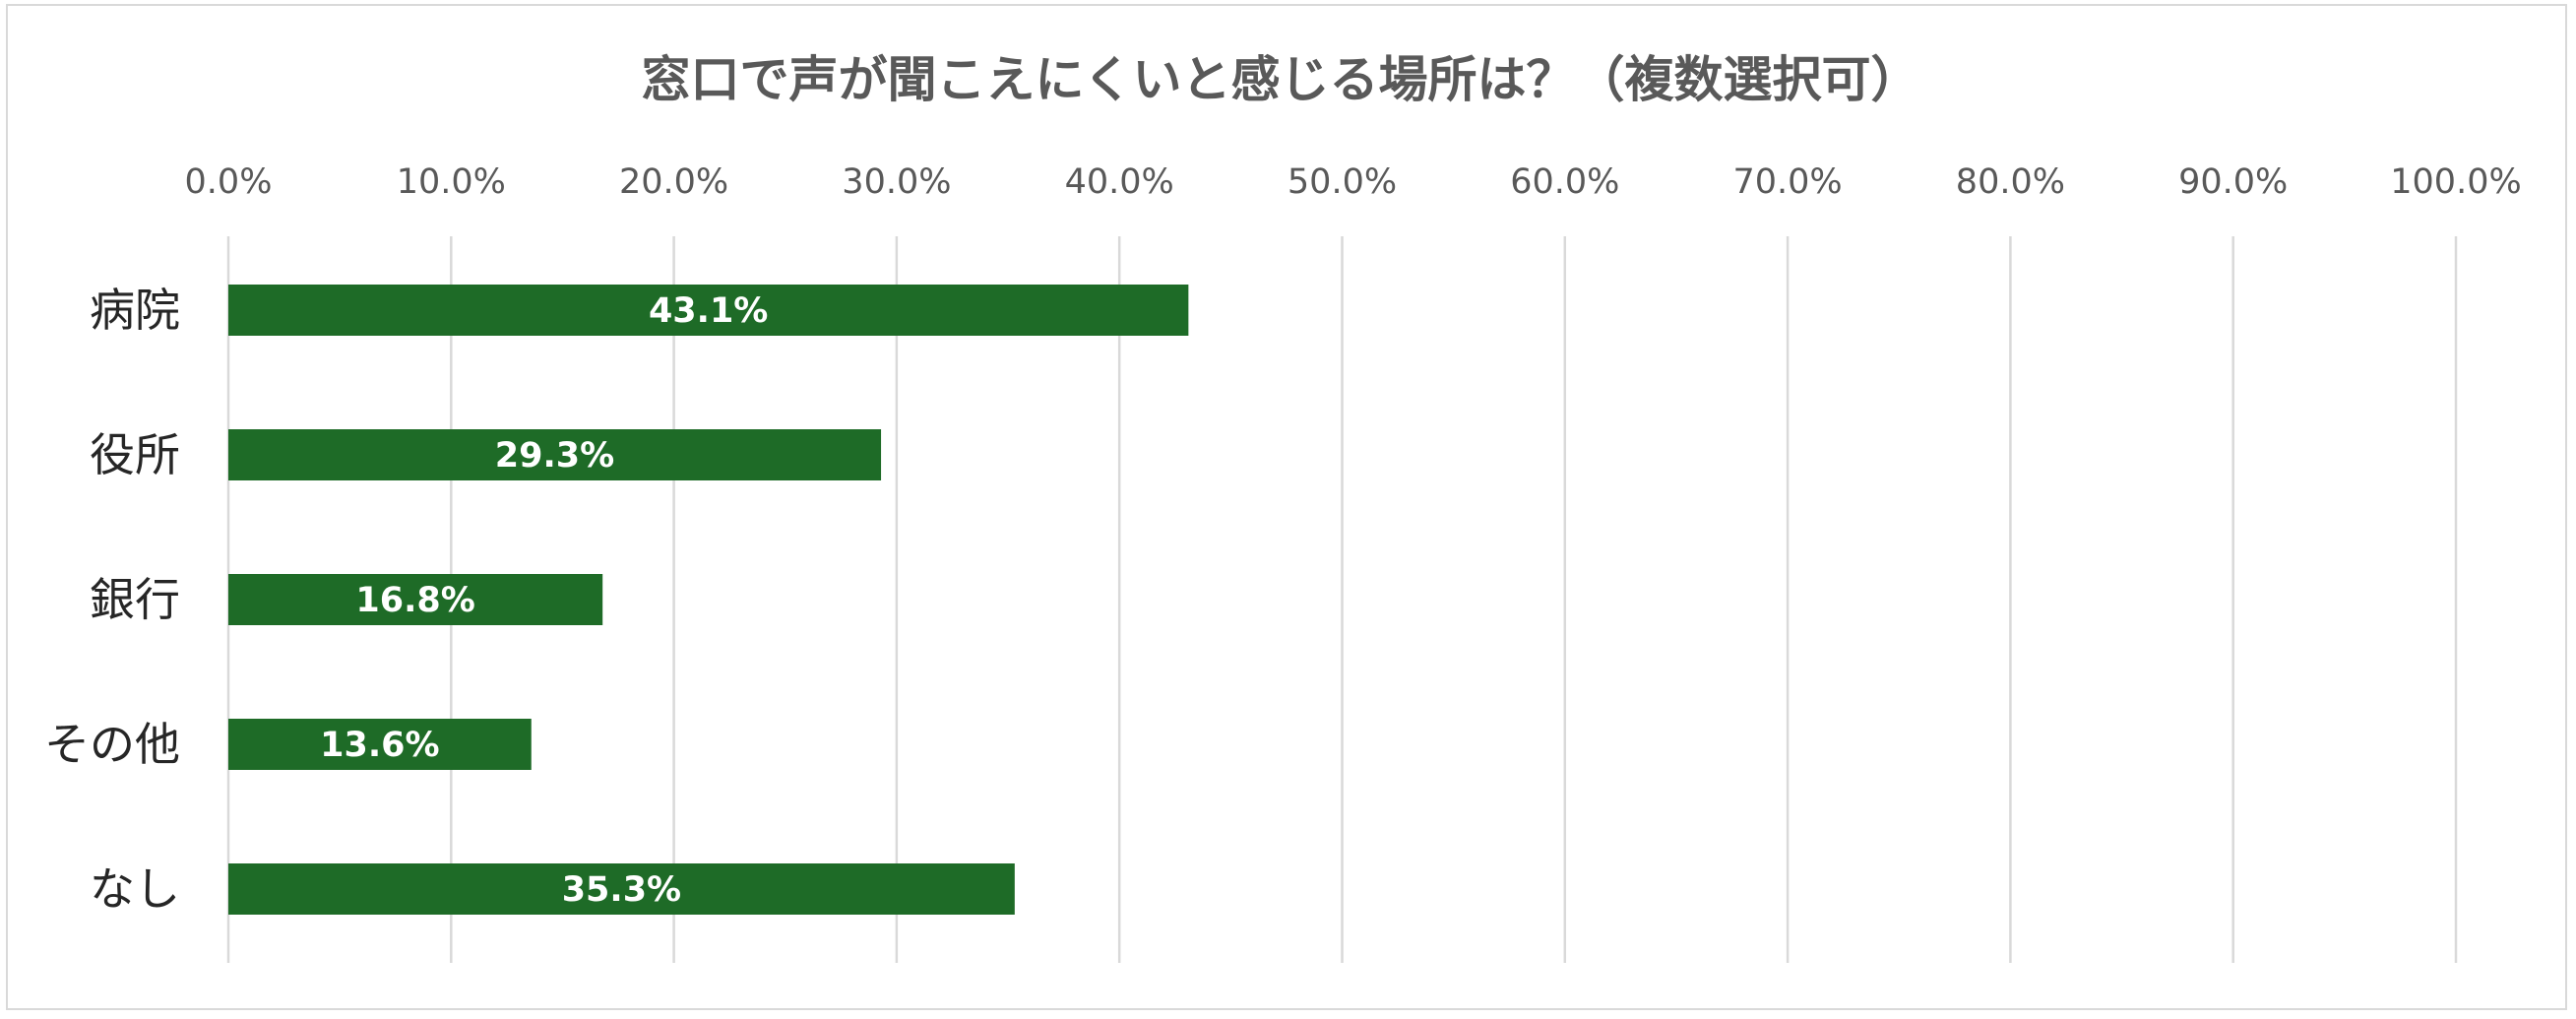 Image resolution: width=2576 pixels, height=1019 pixels. What do you see at coordinates (896, 182) in the screenshot?
I see `x-tick-label: 30.0%` at bounding box center [896, 182].